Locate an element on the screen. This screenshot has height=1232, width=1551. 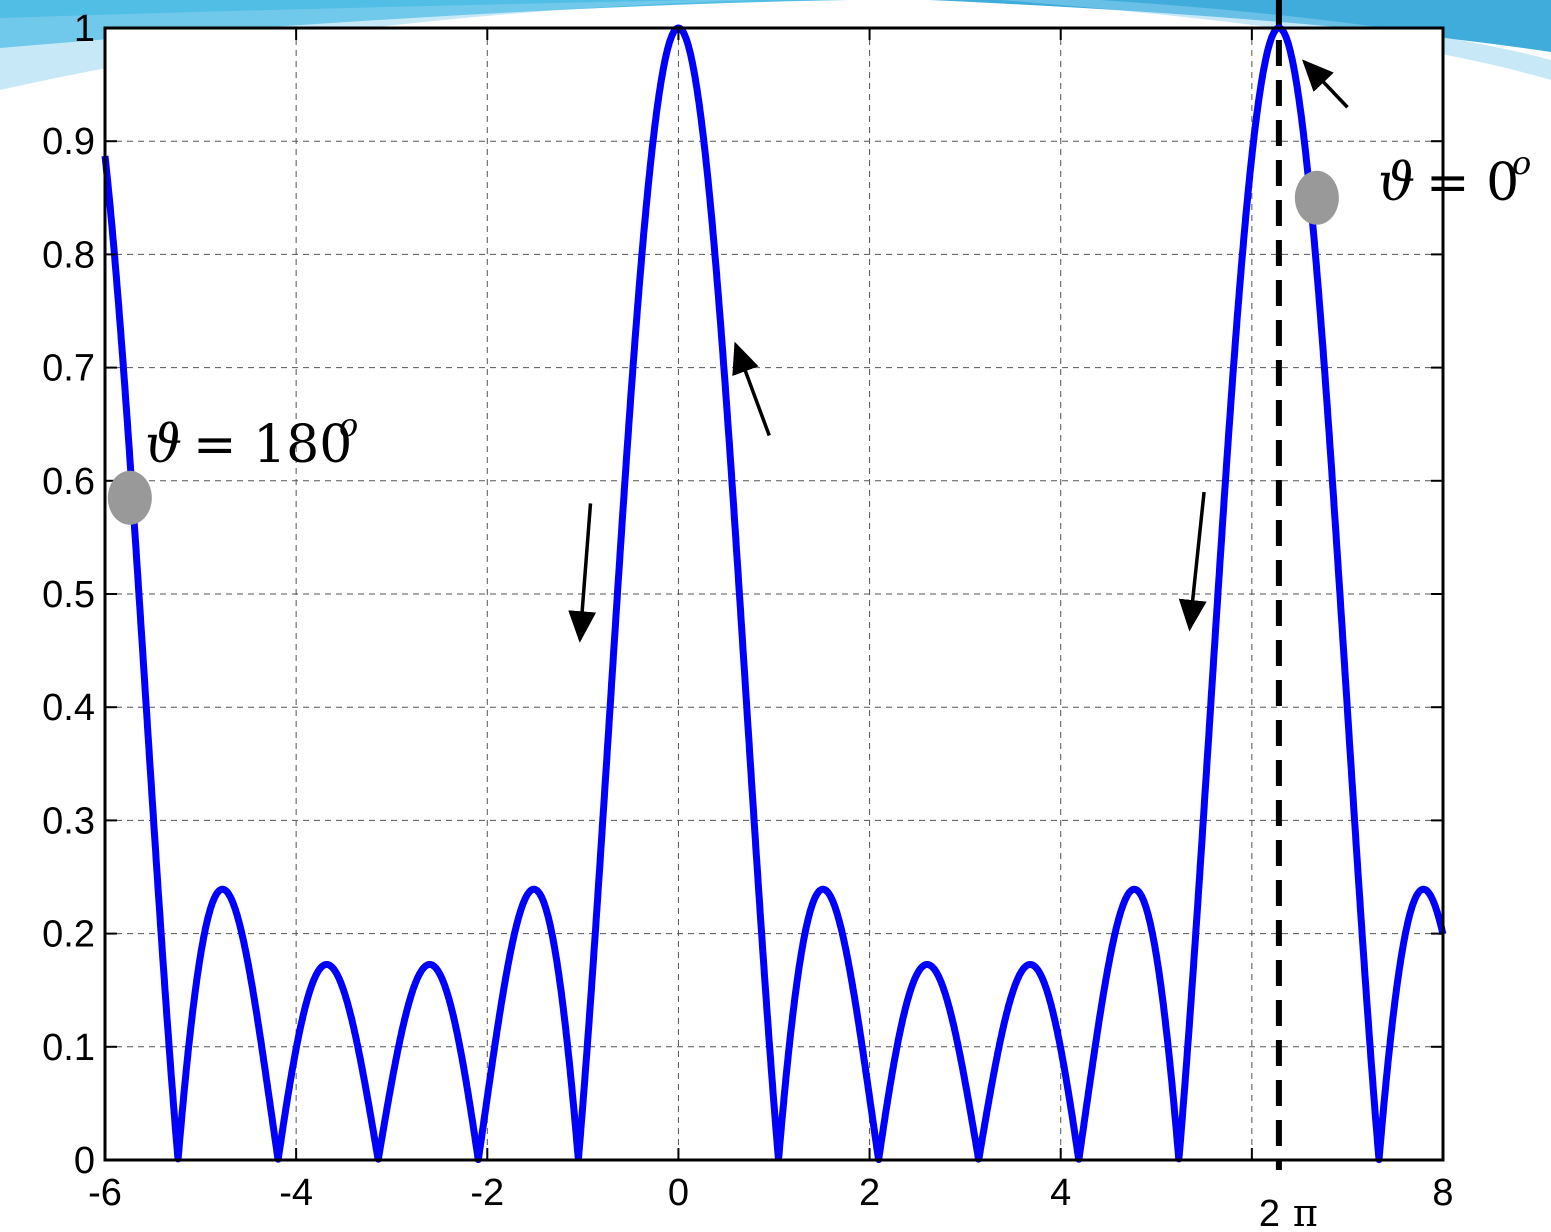
annotation-text: = 0 is located at coordinates (1472, 183).